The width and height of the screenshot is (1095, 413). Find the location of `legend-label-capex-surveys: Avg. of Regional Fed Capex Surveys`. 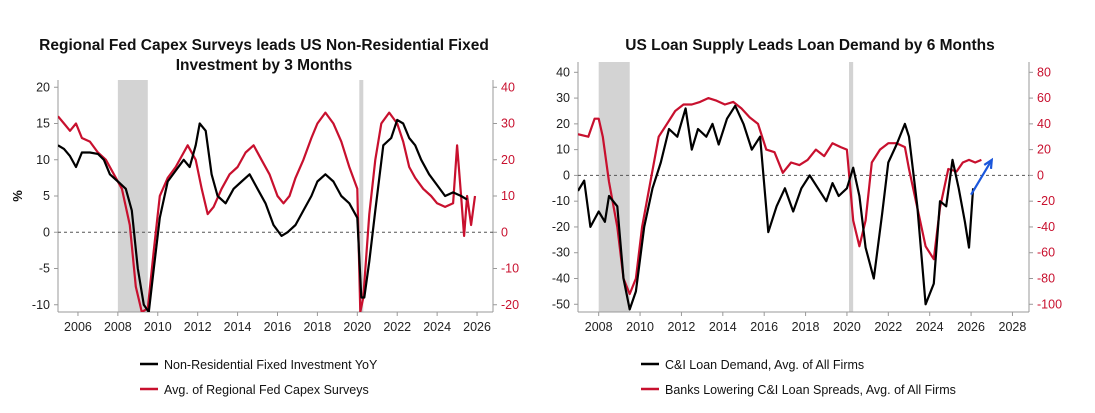

legend-label-capex-surveys: Avg. of Regional Fed Capex Surveys is located at coordinates (266, 390).